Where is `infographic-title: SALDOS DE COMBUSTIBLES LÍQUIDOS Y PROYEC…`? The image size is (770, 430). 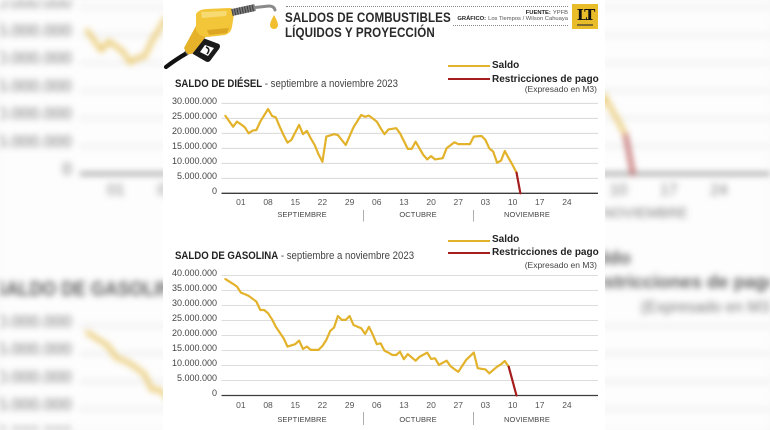 infographic-title: SALDOS DE COMBUSTIBLES LÍQUIDOS Y PROYEC… is located at coordinates (368, 24).